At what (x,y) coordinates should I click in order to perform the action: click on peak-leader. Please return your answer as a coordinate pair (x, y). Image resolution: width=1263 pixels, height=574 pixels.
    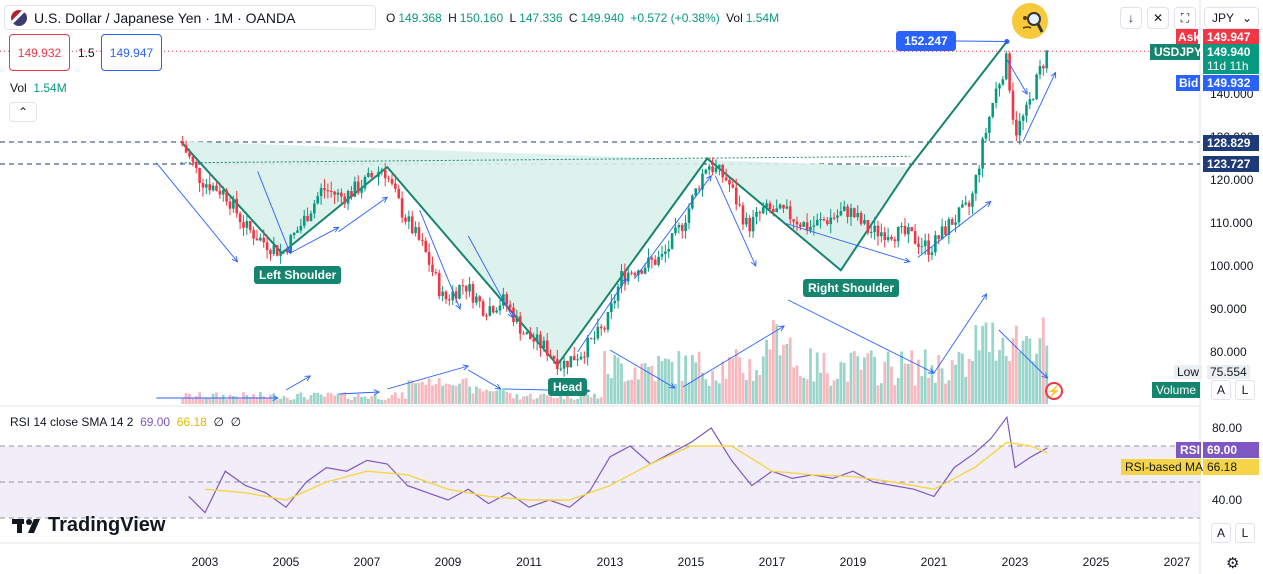
    Looking at the image, I should click on (981, 41).